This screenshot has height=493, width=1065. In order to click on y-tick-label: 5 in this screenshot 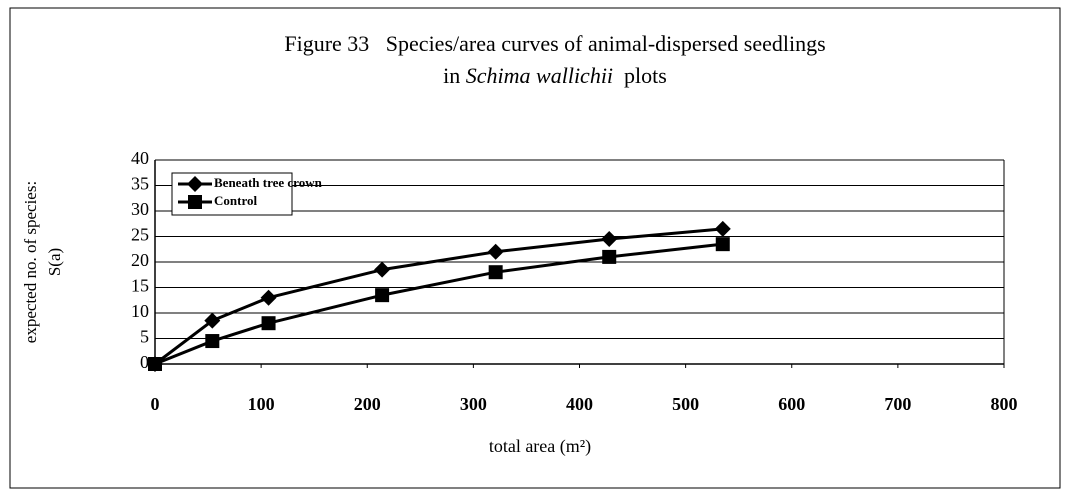, I will do `click(144, 337)`.